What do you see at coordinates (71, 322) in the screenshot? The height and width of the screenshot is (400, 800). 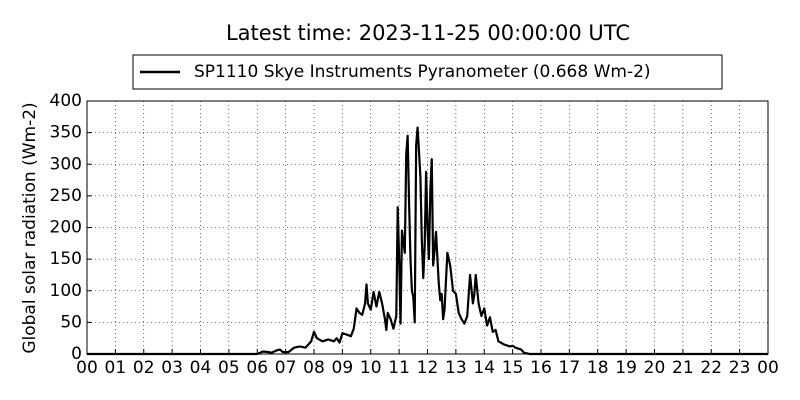 I see `y-tick-label: 50` at bounding box center [71, 322].